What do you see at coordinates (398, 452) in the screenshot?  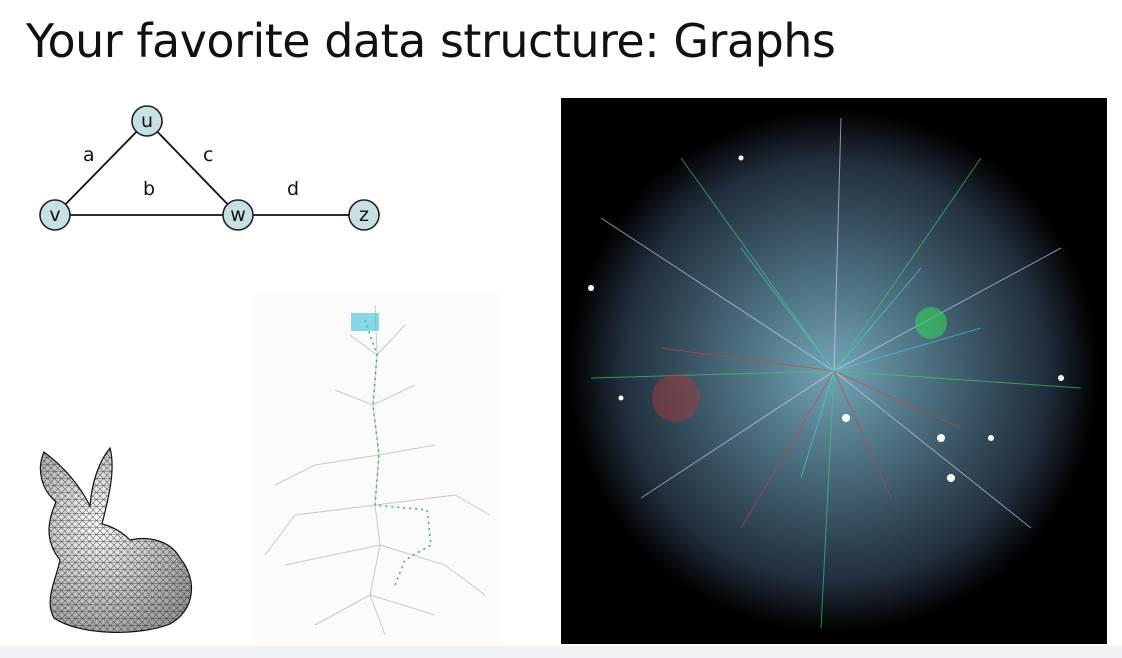 I see `tree-green-path` at bounding box center [398, 452].